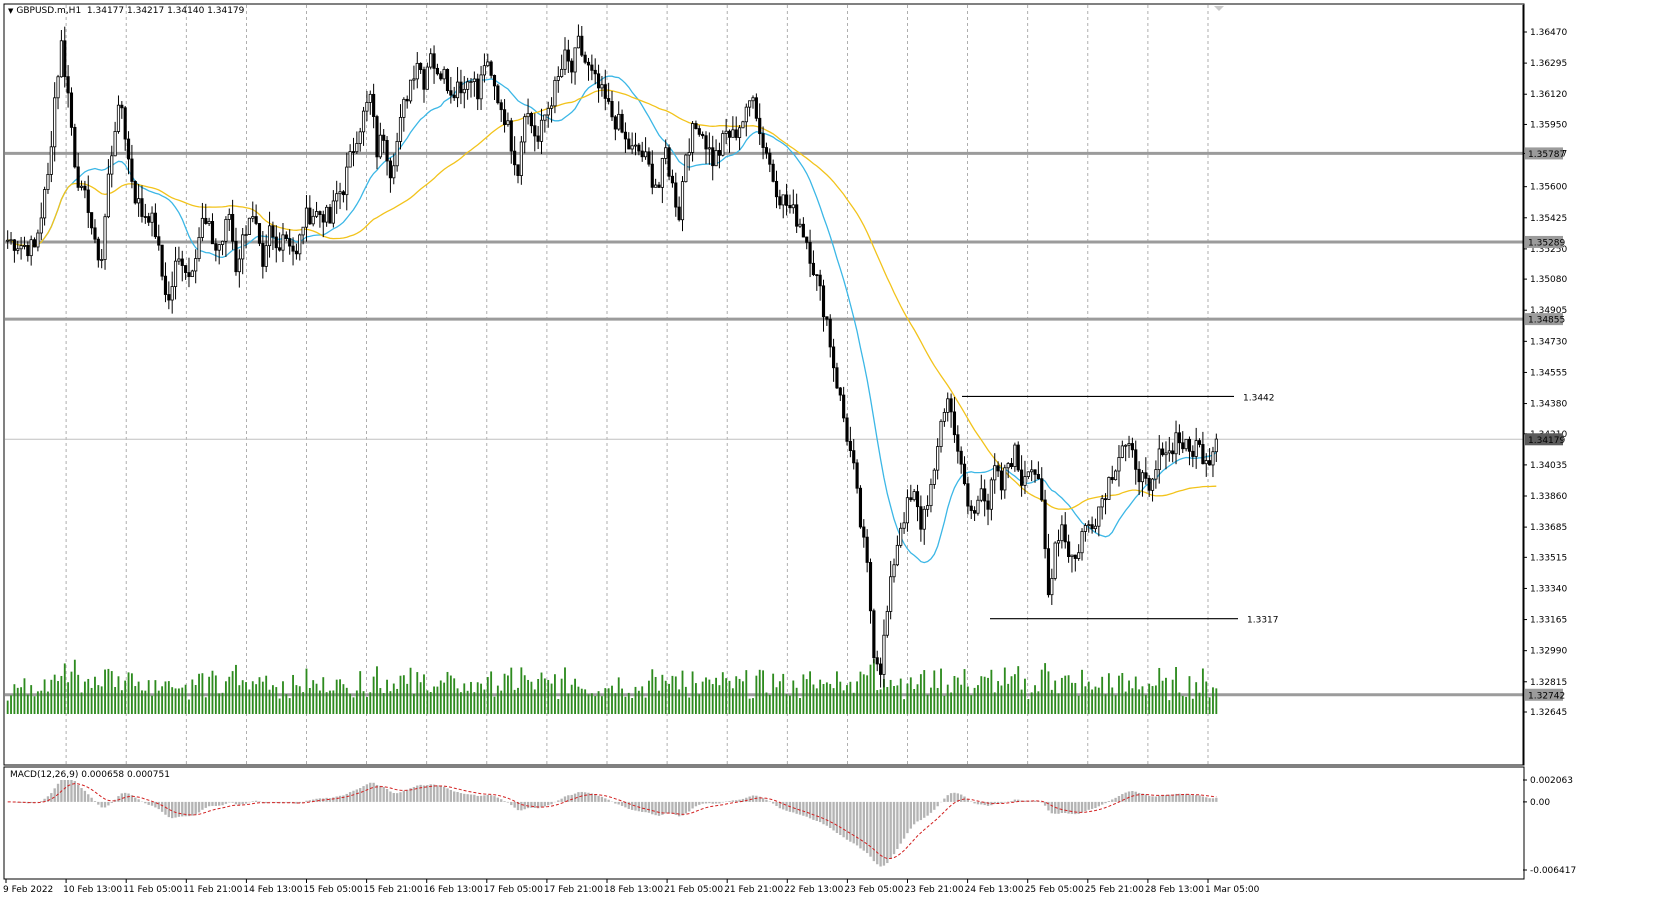 The image size is (1673, 901). I want to click on time-tick-label: 28 Feb 13:00, so click(1174, 890).